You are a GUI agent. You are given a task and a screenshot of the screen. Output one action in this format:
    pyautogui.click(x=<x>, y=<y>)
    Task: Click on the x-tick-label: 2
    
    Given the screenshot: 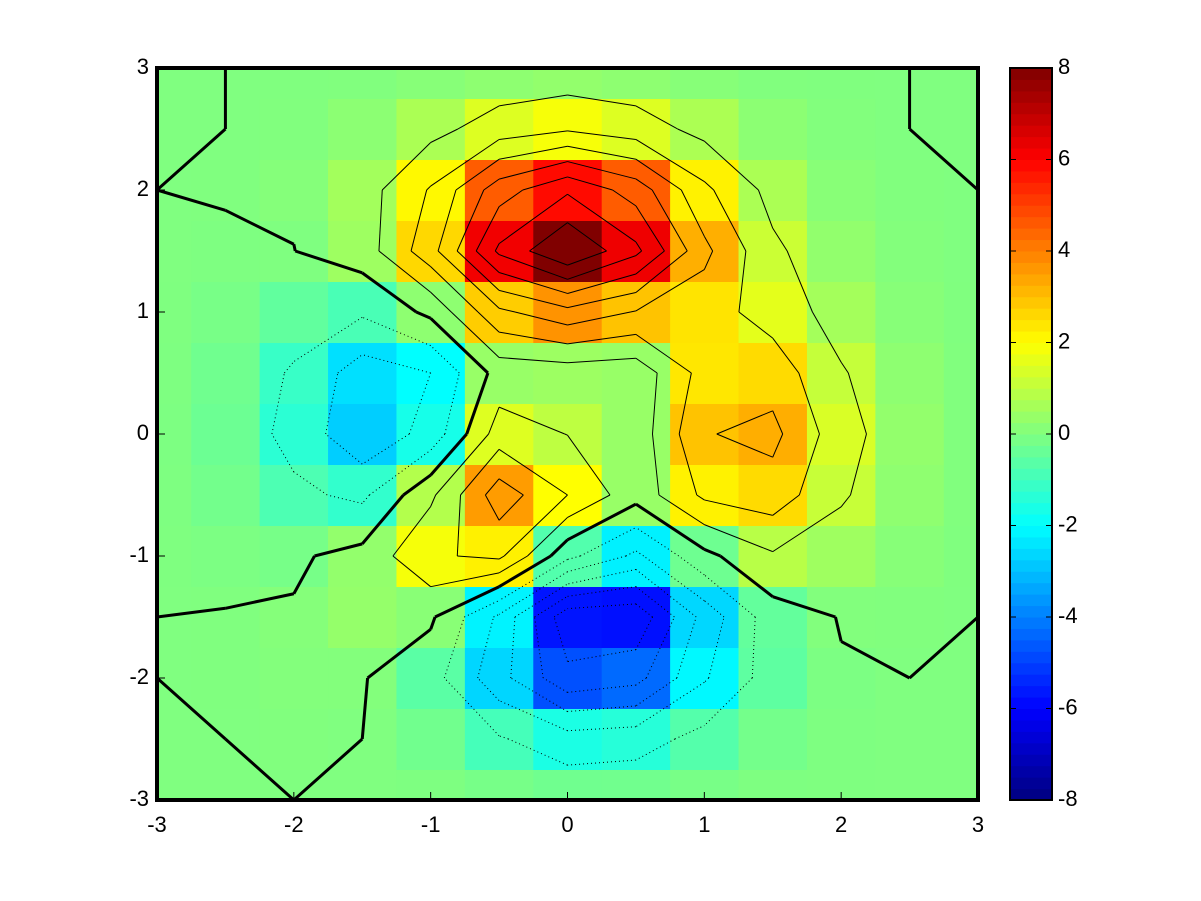 What is the action you would take?
    pyautogui.click(x=841, y=824)
    